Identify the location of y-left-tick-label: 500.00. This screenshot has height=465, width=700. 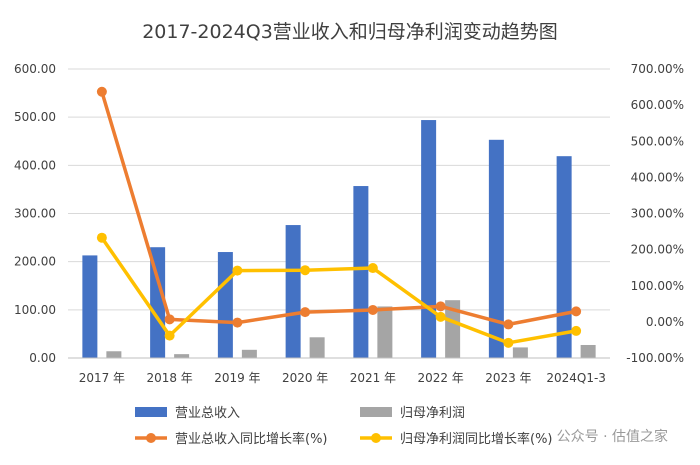
(35, 117).